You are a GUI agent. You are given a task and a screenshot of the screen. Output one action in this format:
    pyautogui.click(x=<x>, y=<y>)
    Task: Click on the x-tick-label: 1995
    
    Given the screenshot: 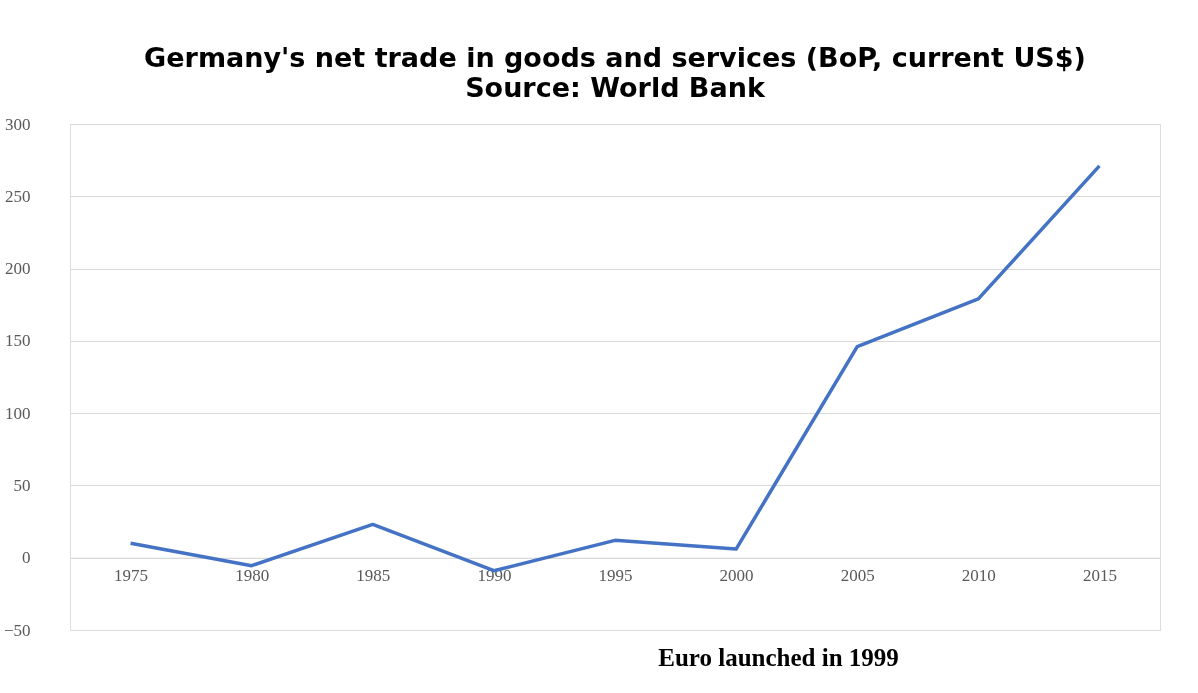 What is the action you would take?
    pyautogui.click(x=615, y=576)
    